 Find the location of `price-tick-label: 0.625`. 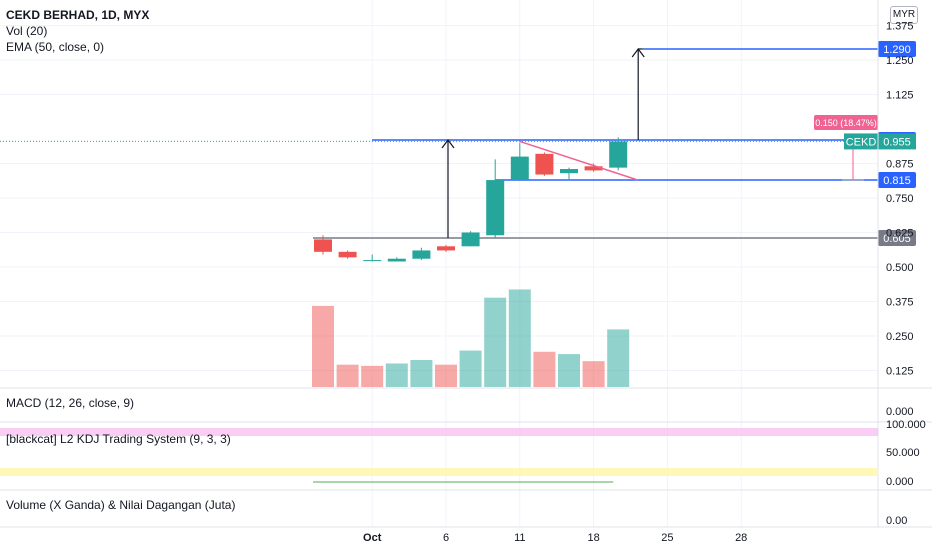

price-tick-label: 0.625 is located at coordinates (900, 234).